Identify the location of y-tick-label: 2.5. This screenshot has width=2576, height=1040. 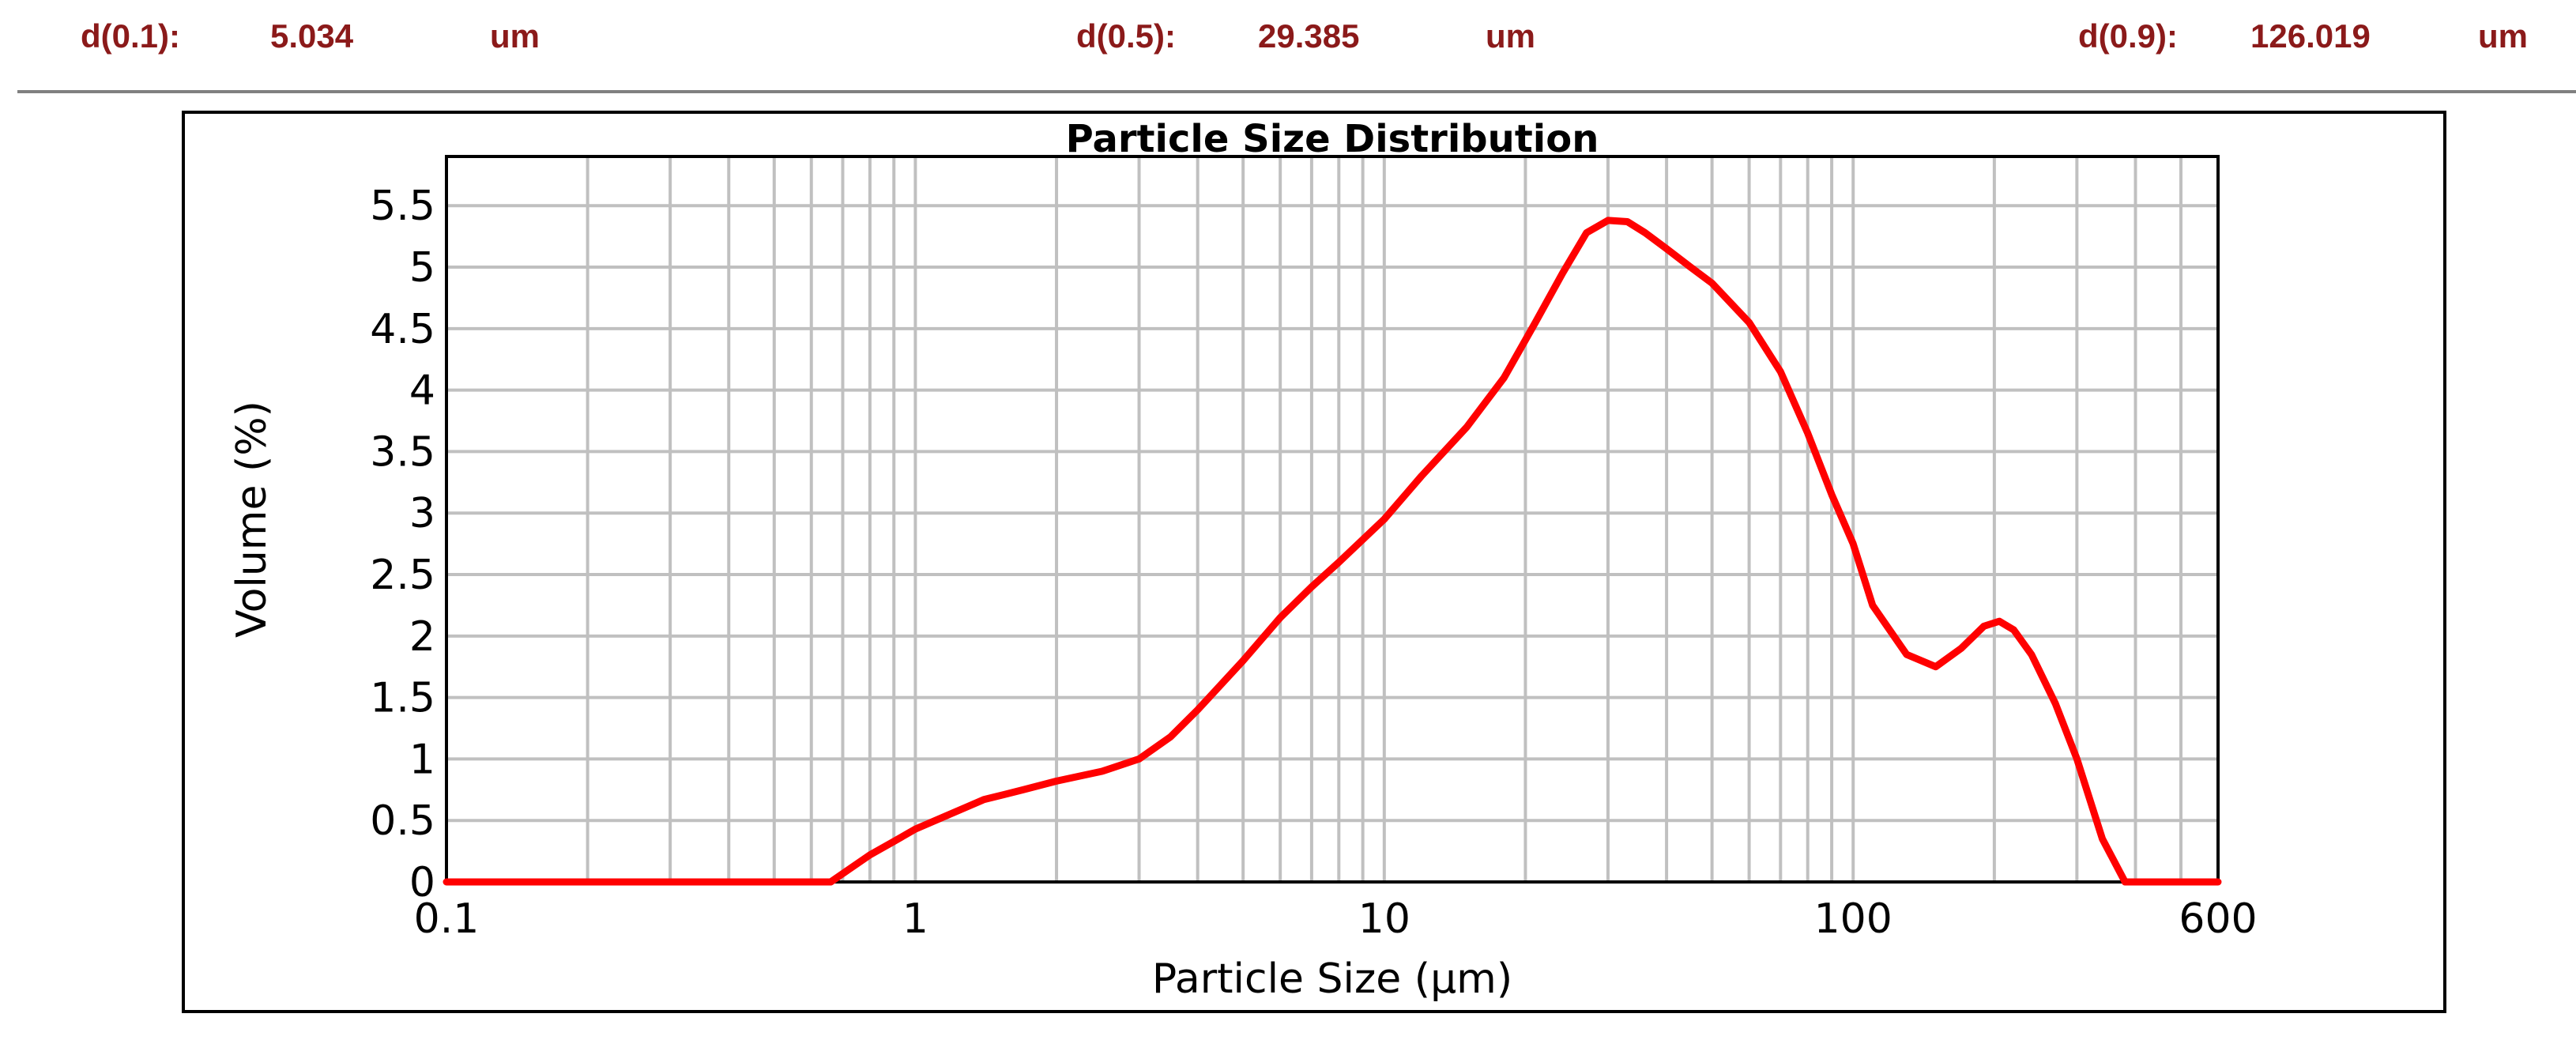
(402, 575).